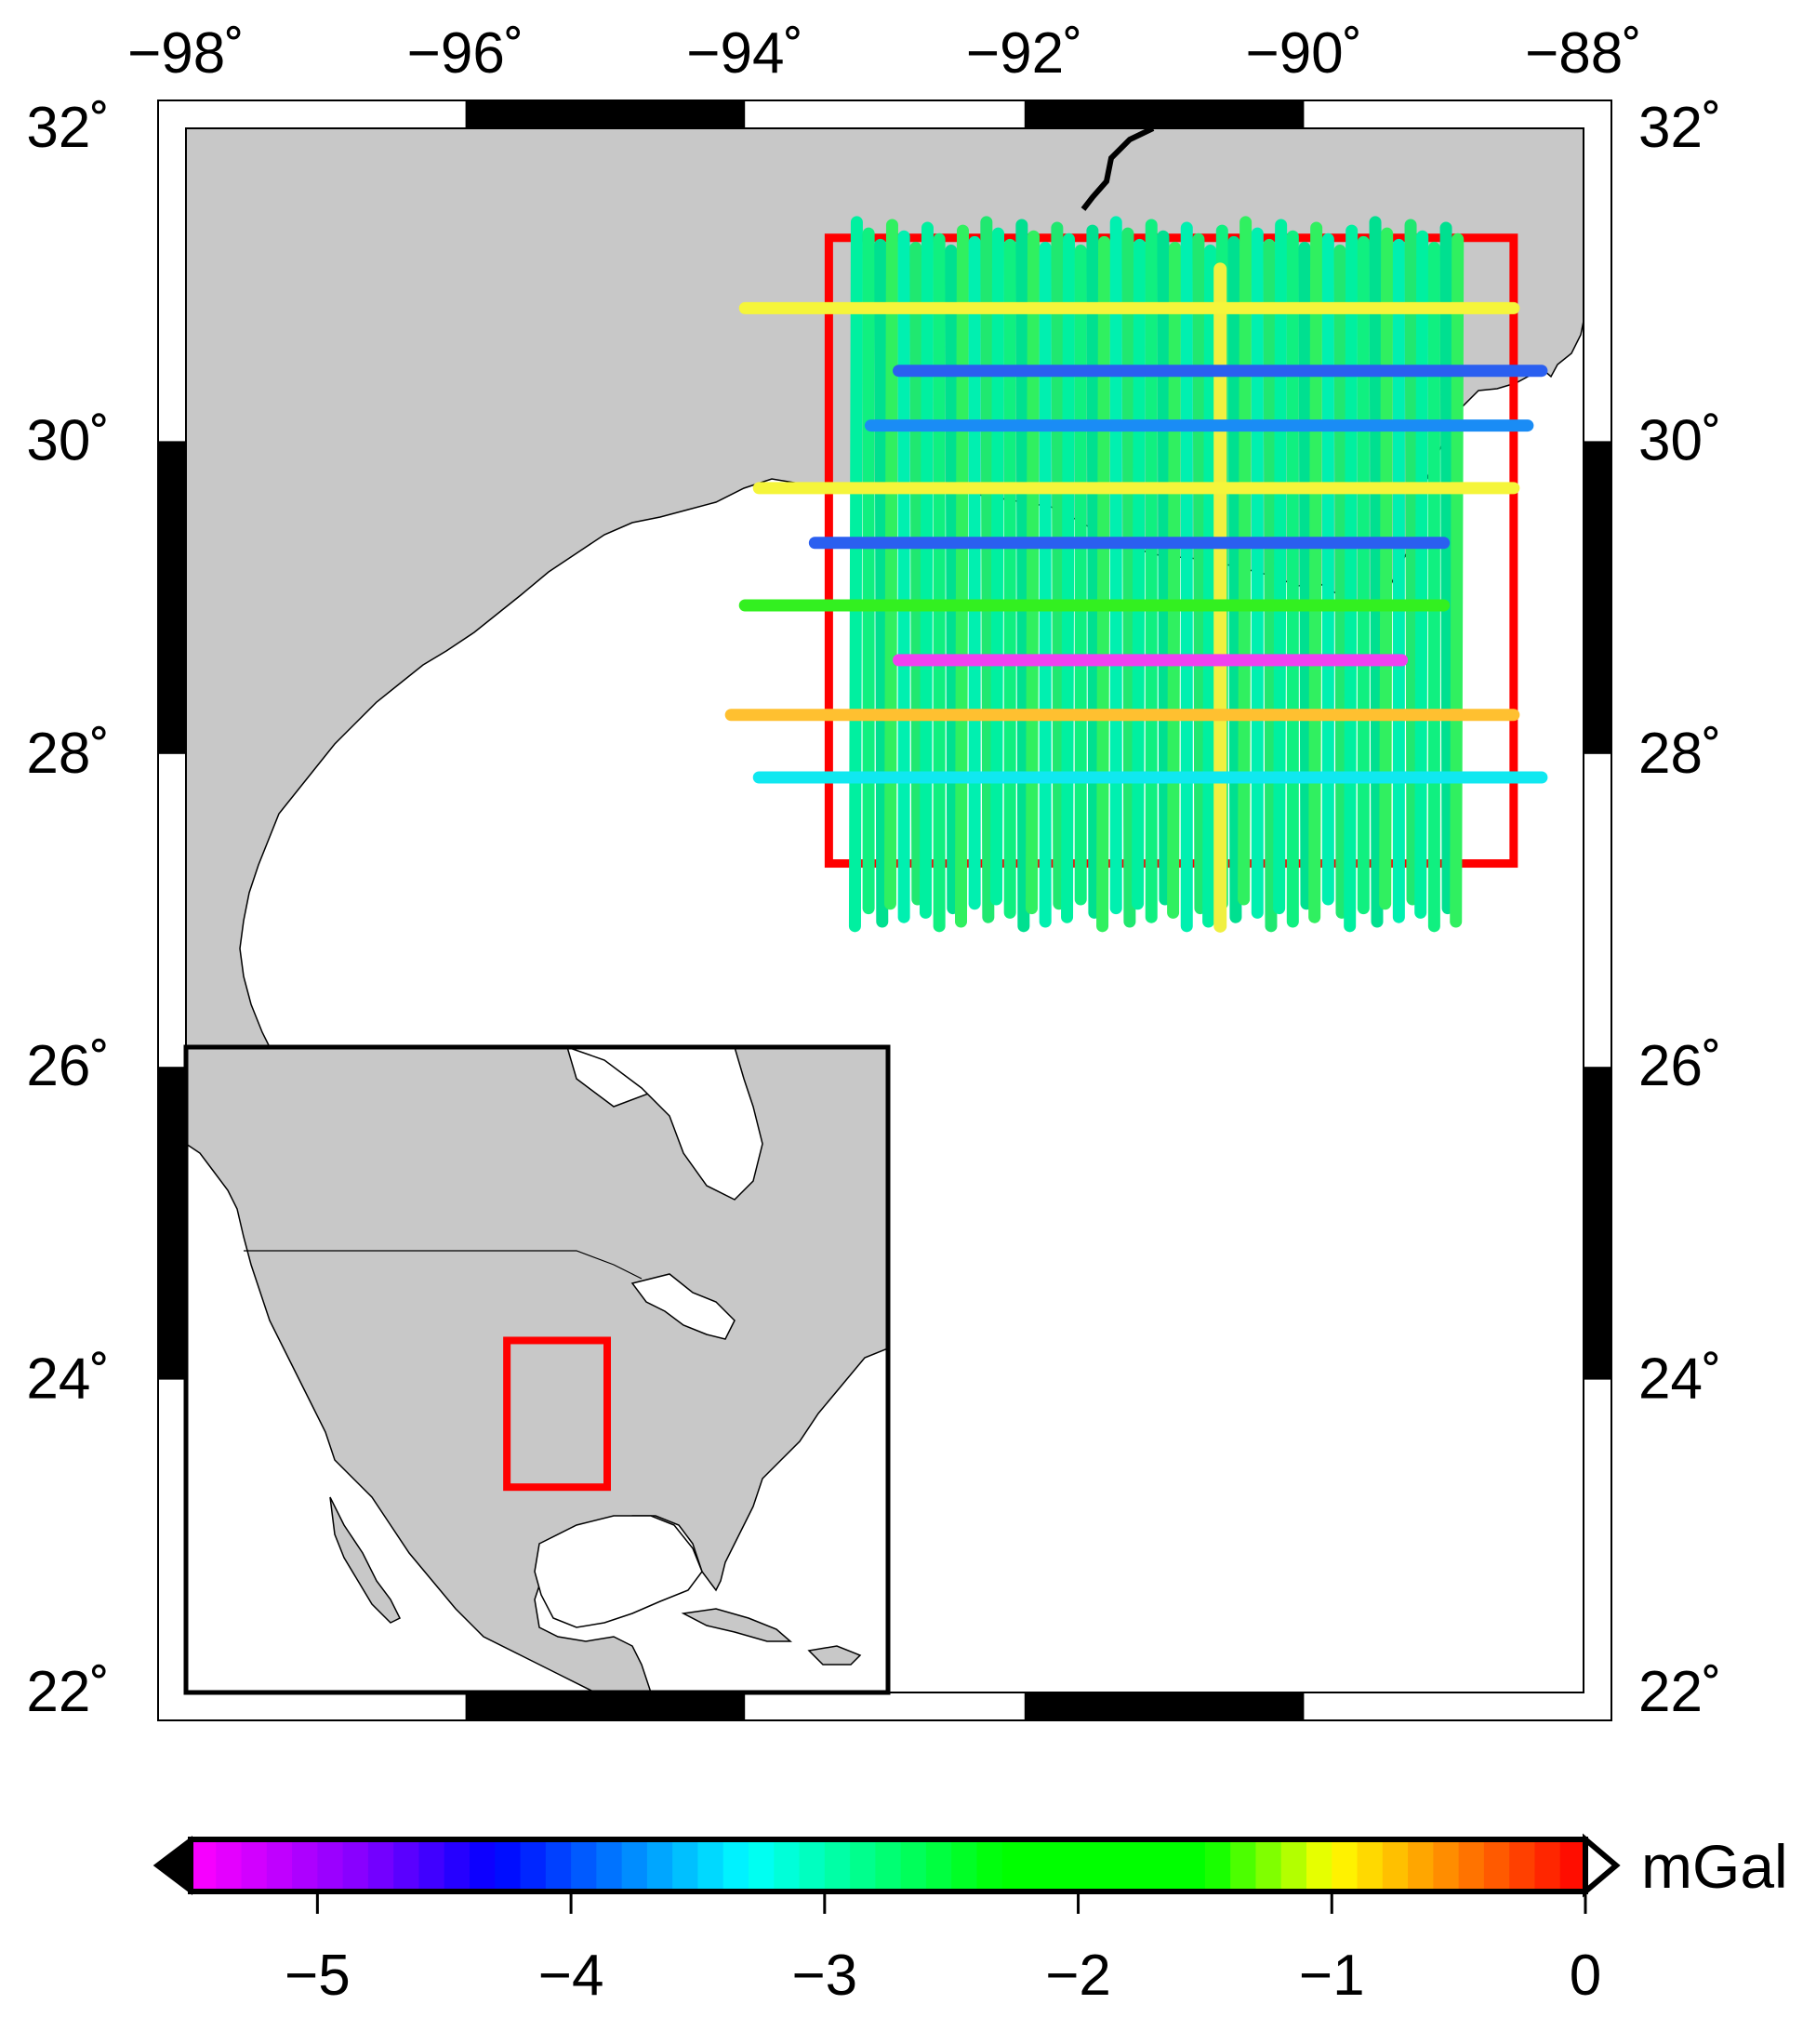 The image size is (1816, 2044). What do you see at coordinates (557, 1414) in the screenshot?
I see `inset-study-area-box` at bounding box center [557, 1414].